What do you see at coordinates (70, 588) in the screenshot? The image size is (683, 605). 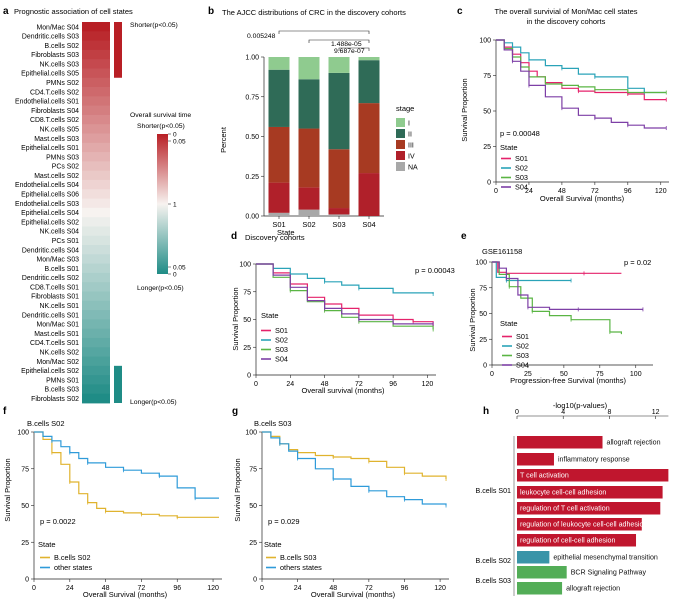 I see `x-tick-label: 24` at bounding box center [70, 588].